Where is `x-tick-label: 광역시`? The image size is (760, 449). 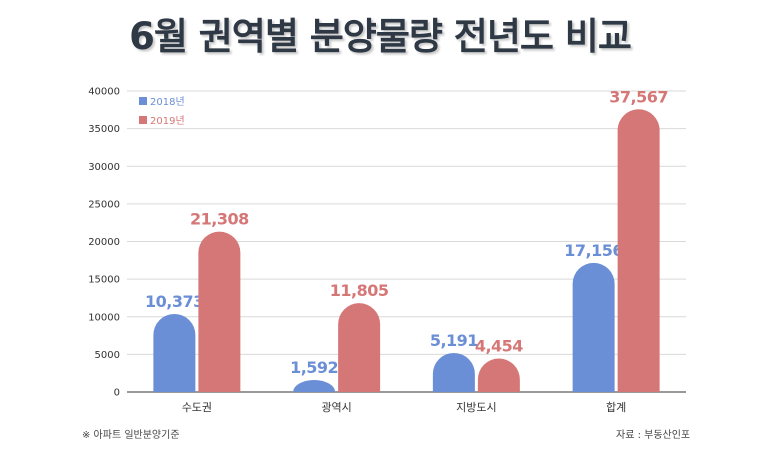
x-tick-label: 광역시 is located at coordinates (336, 407).